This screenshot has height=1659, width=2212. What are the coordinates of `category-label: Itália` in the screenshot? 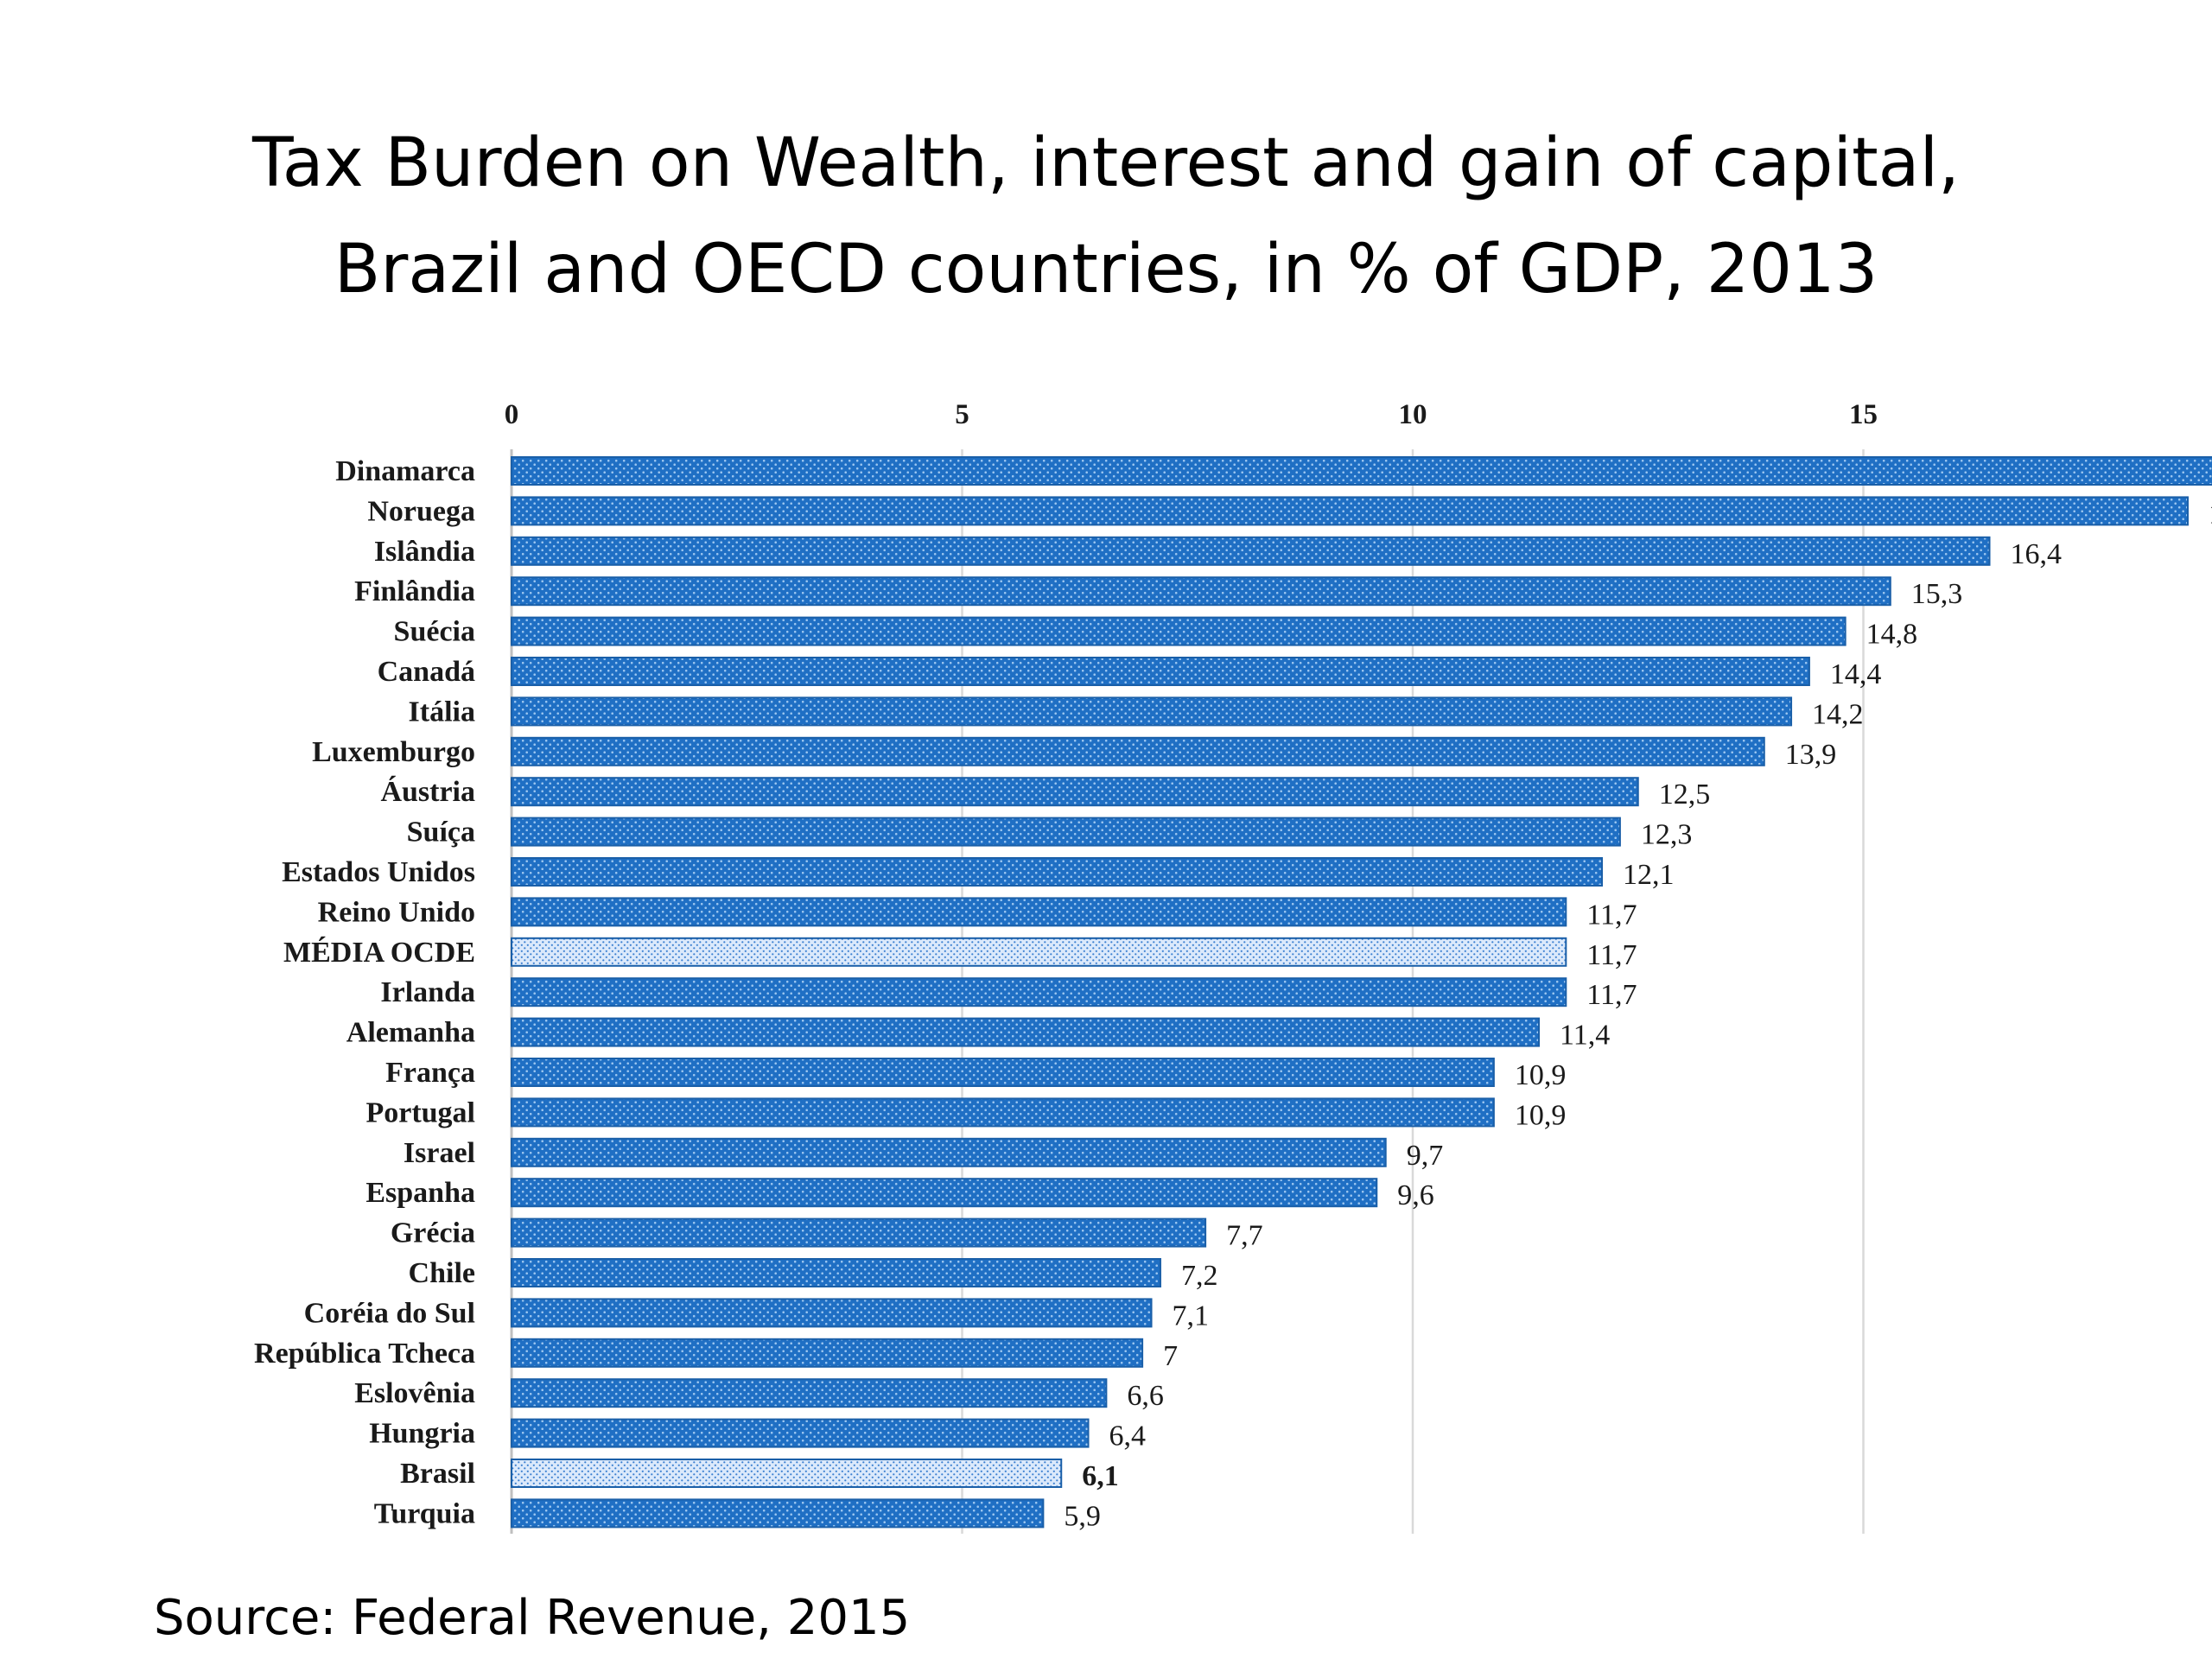 It's located at (442, 712).